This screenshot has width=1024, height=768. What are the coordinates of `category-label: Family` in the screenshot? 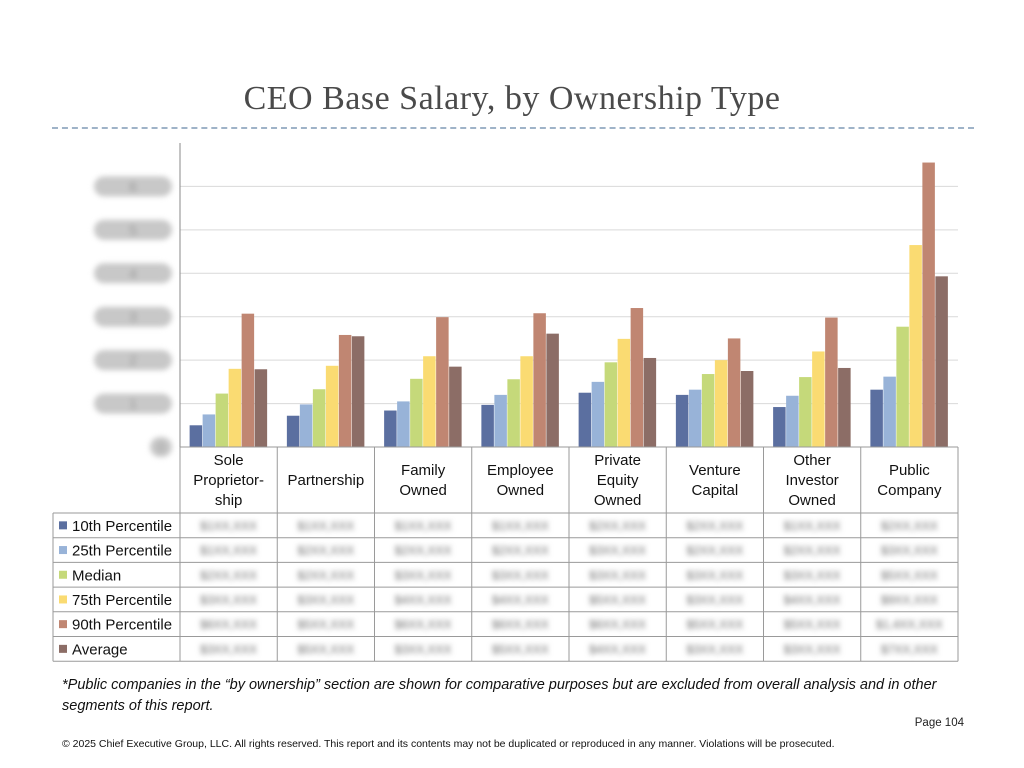 It's located at (423, 470).